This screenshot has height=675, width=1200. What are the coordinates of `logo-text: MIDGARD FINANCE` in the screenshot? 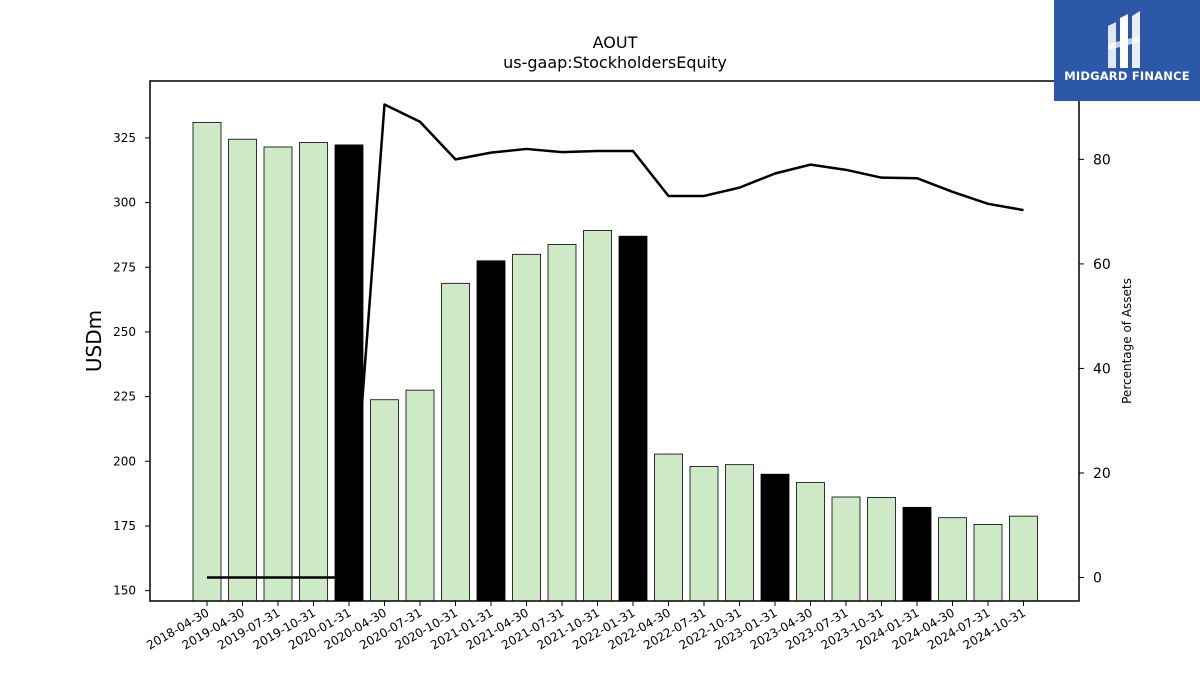 It's located at (1127, 76).